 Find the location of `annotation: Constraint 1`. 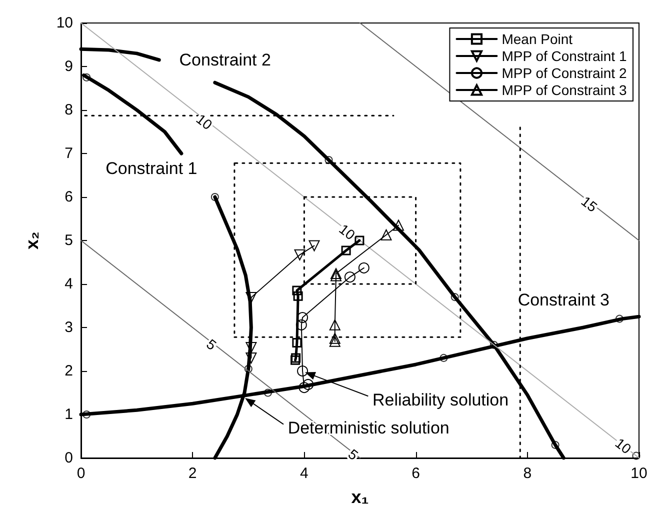

annotation: Constraint 1 is located at coordinates (152, 168).